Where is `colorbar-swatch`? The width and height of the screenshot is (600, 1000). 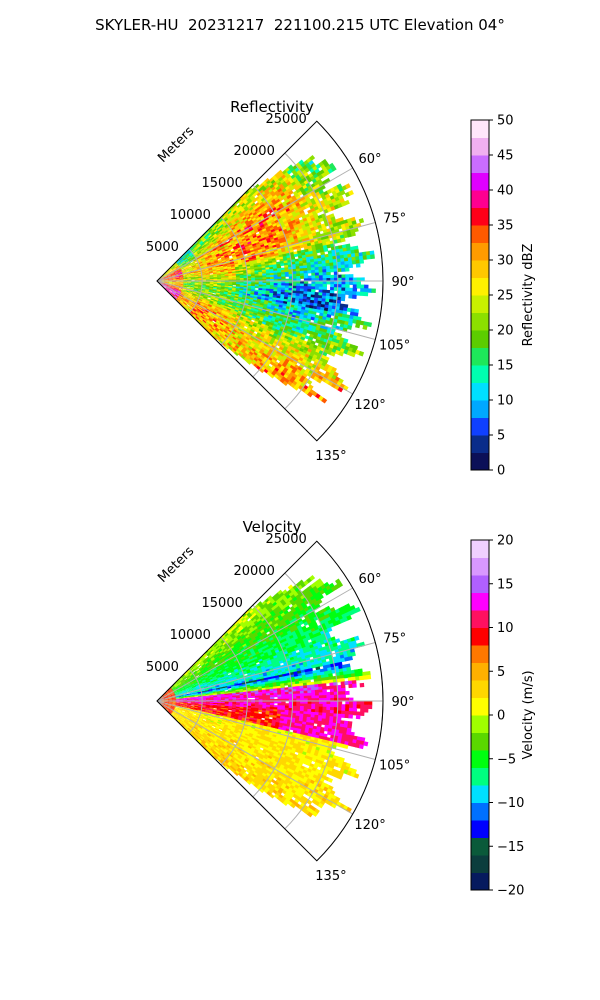 colorbar-swatch is located at coordinates (480, 164).